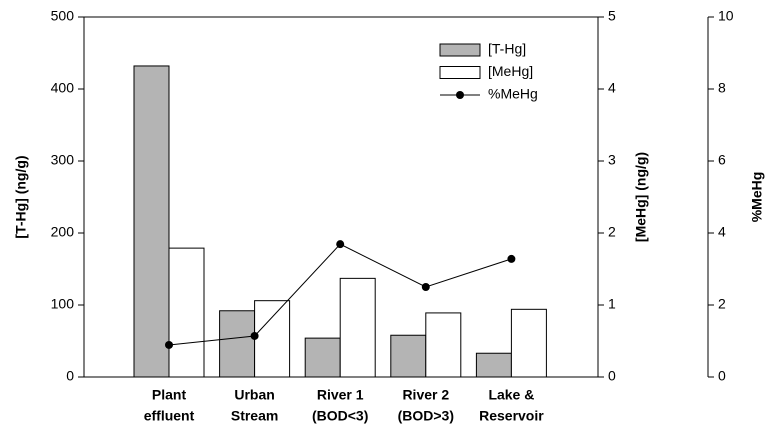  What do you see at coordinates (612, 304) in the screenshot?
I see `tick-label: 1` at bounding box center [612, 304].